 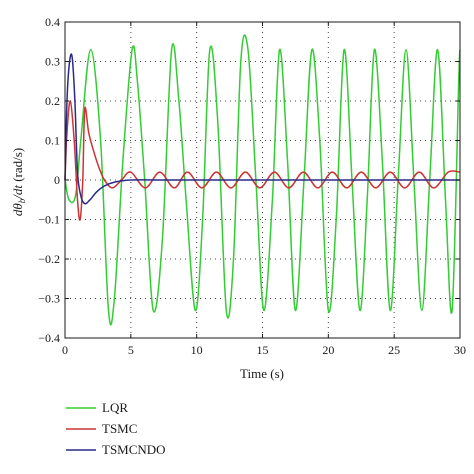 I want to click on y-axis-label: dθb/dt (rad/s), so click(x=18, y=182).